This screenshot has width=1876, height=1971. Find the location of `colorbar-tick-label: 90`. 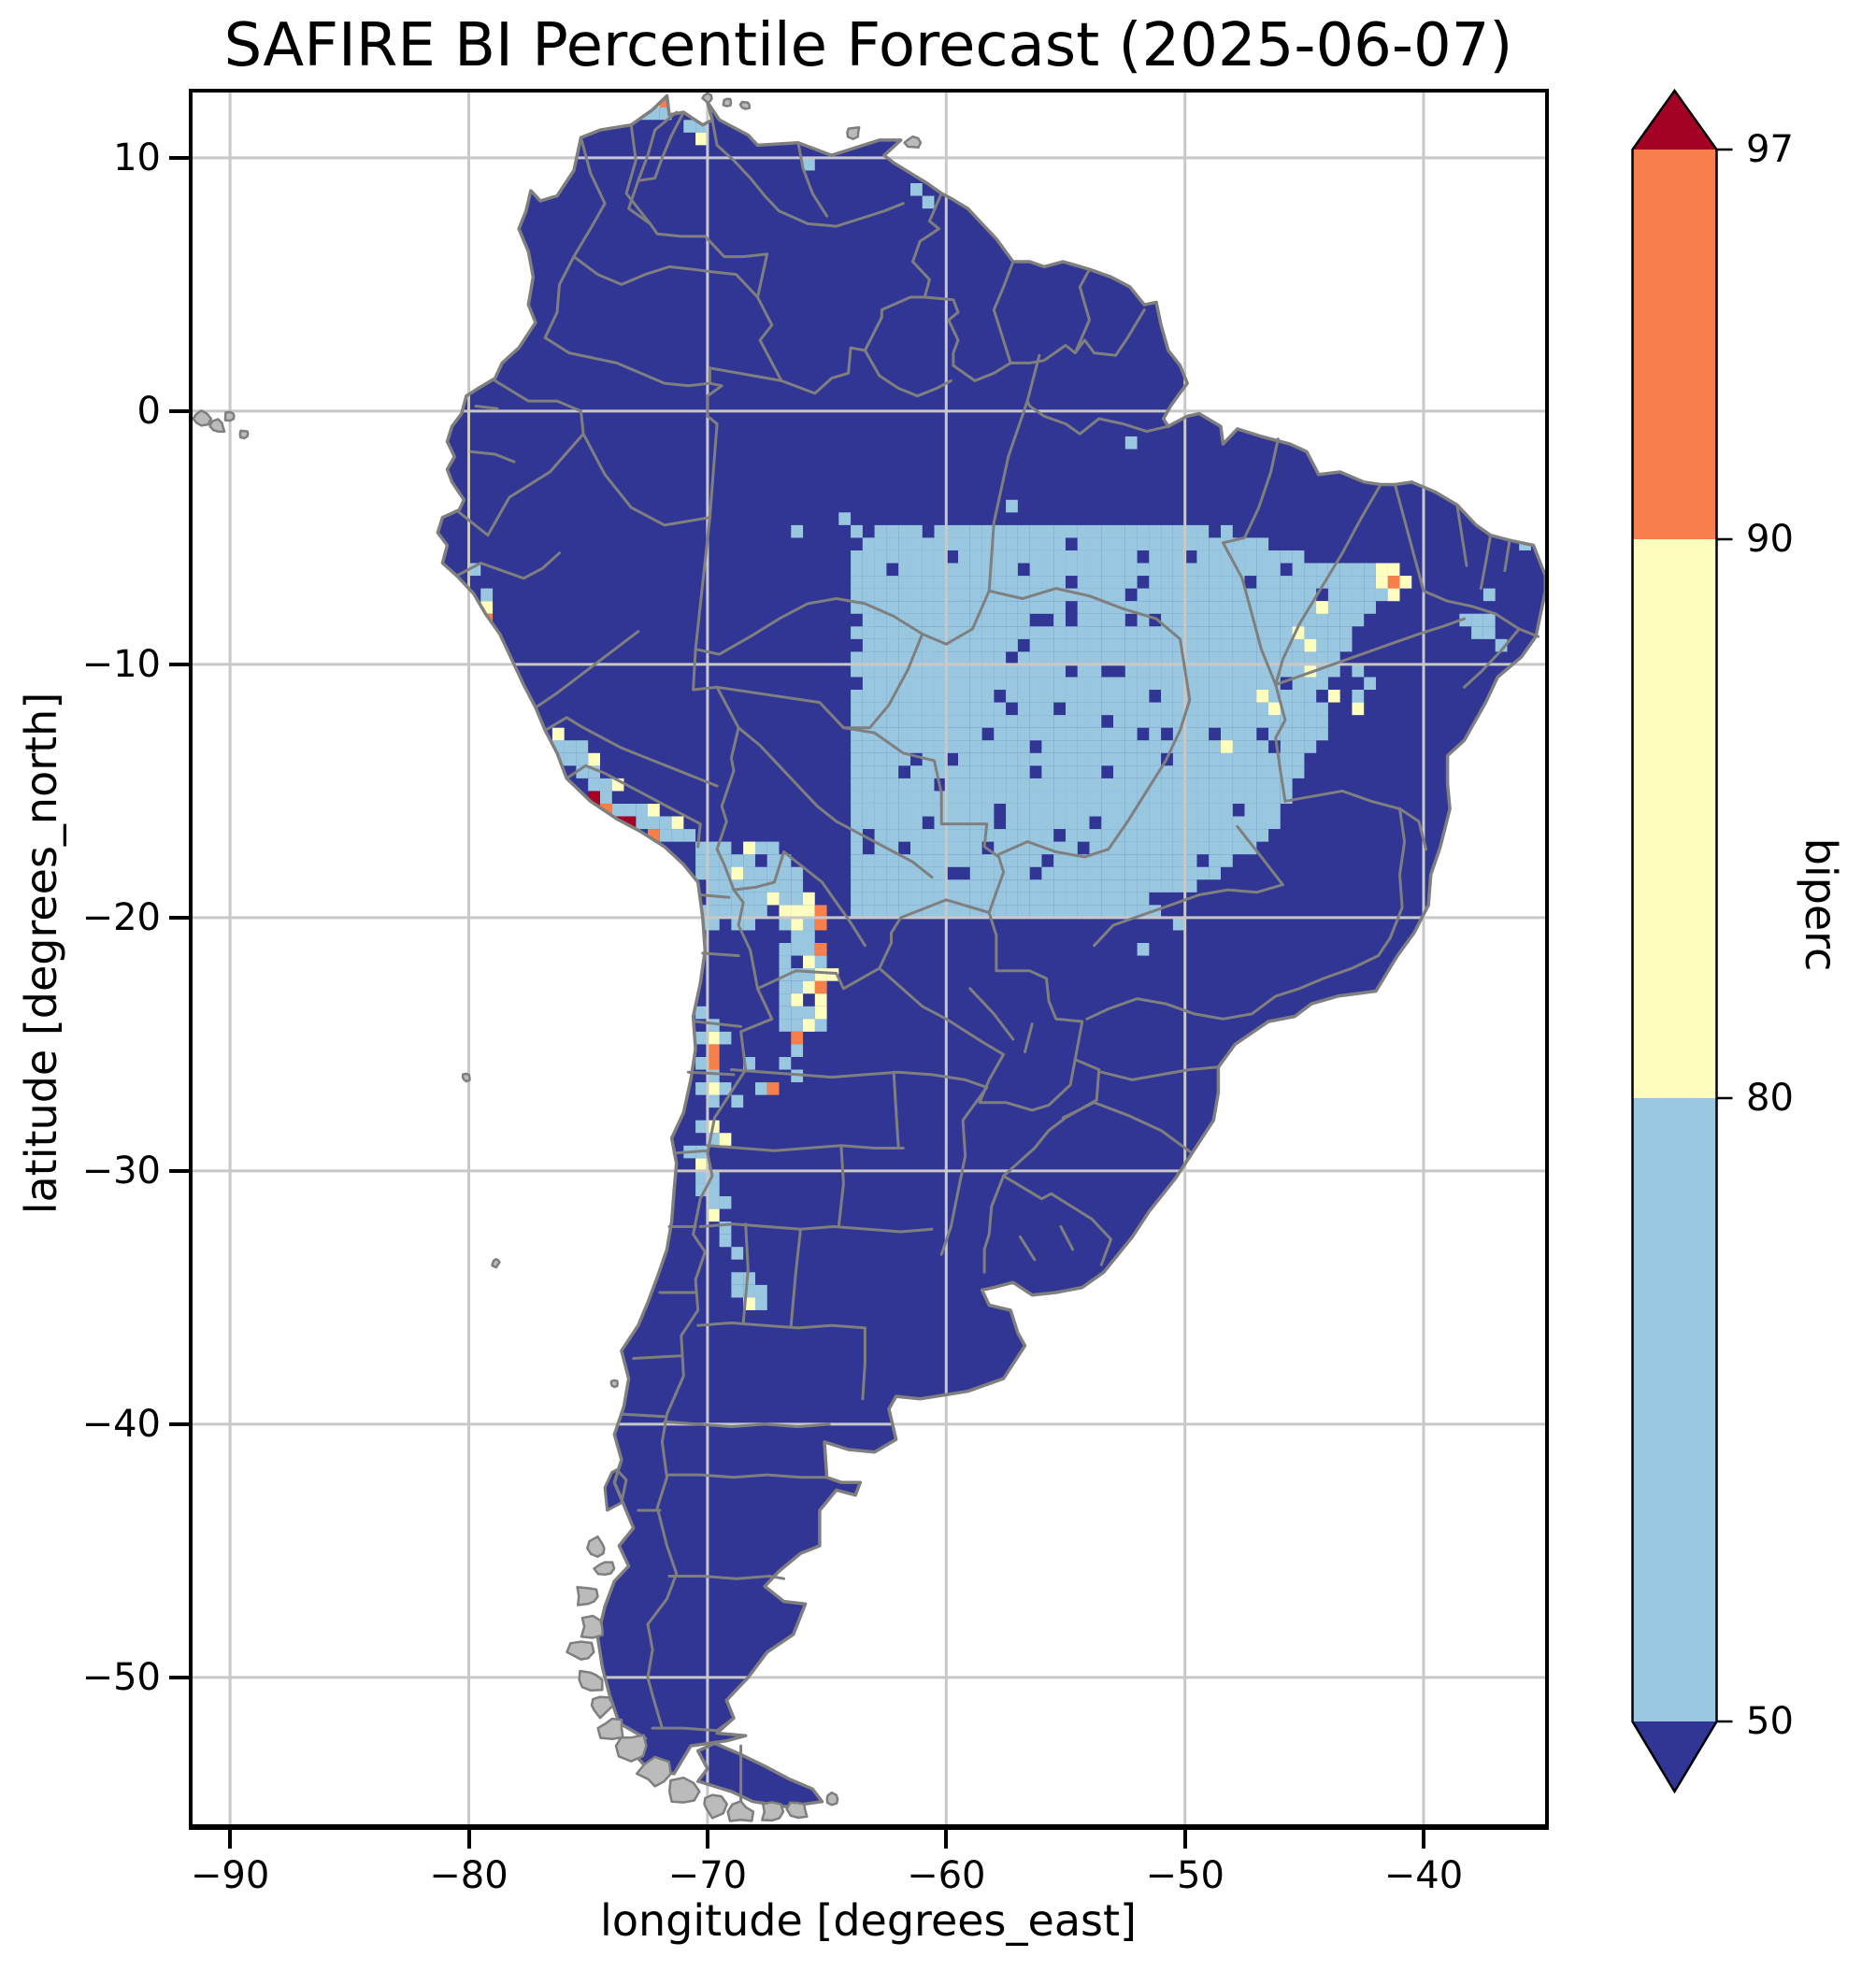

colorbar-tick-label: 90 is located at coordinates (1770, 539).